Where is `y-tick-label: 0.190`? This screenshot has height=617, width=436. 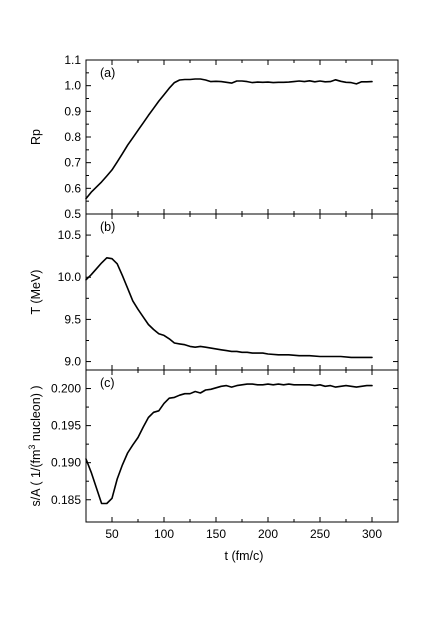
y-tick-label: 0.190 is located at coordinates (66, 463).